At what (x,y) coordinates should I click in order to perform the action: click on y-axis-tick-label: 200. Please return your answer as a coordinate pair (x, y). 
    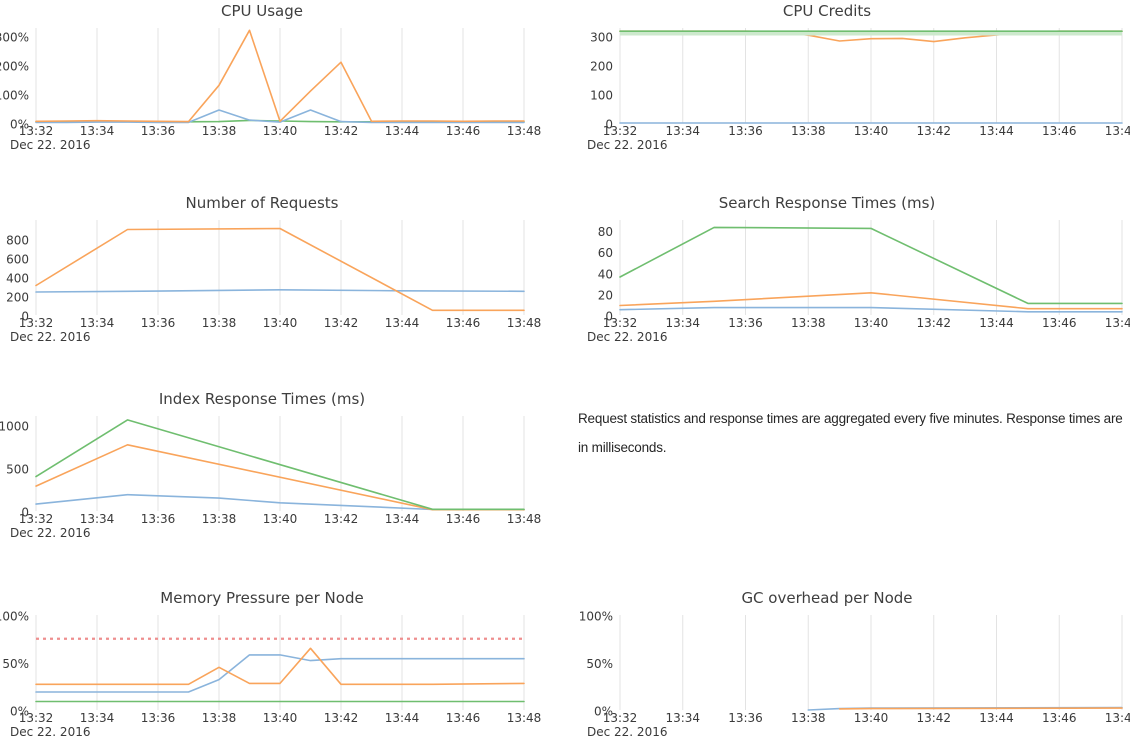
    Looking at the image, I should click on (601, 67).